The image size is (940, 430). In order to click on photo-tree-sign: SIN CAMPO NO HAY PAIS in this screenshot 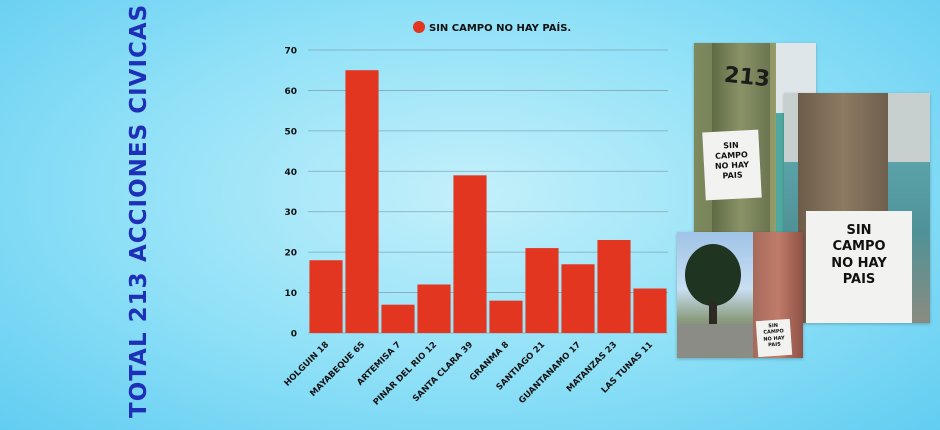, I will do `click(740, 295)`.